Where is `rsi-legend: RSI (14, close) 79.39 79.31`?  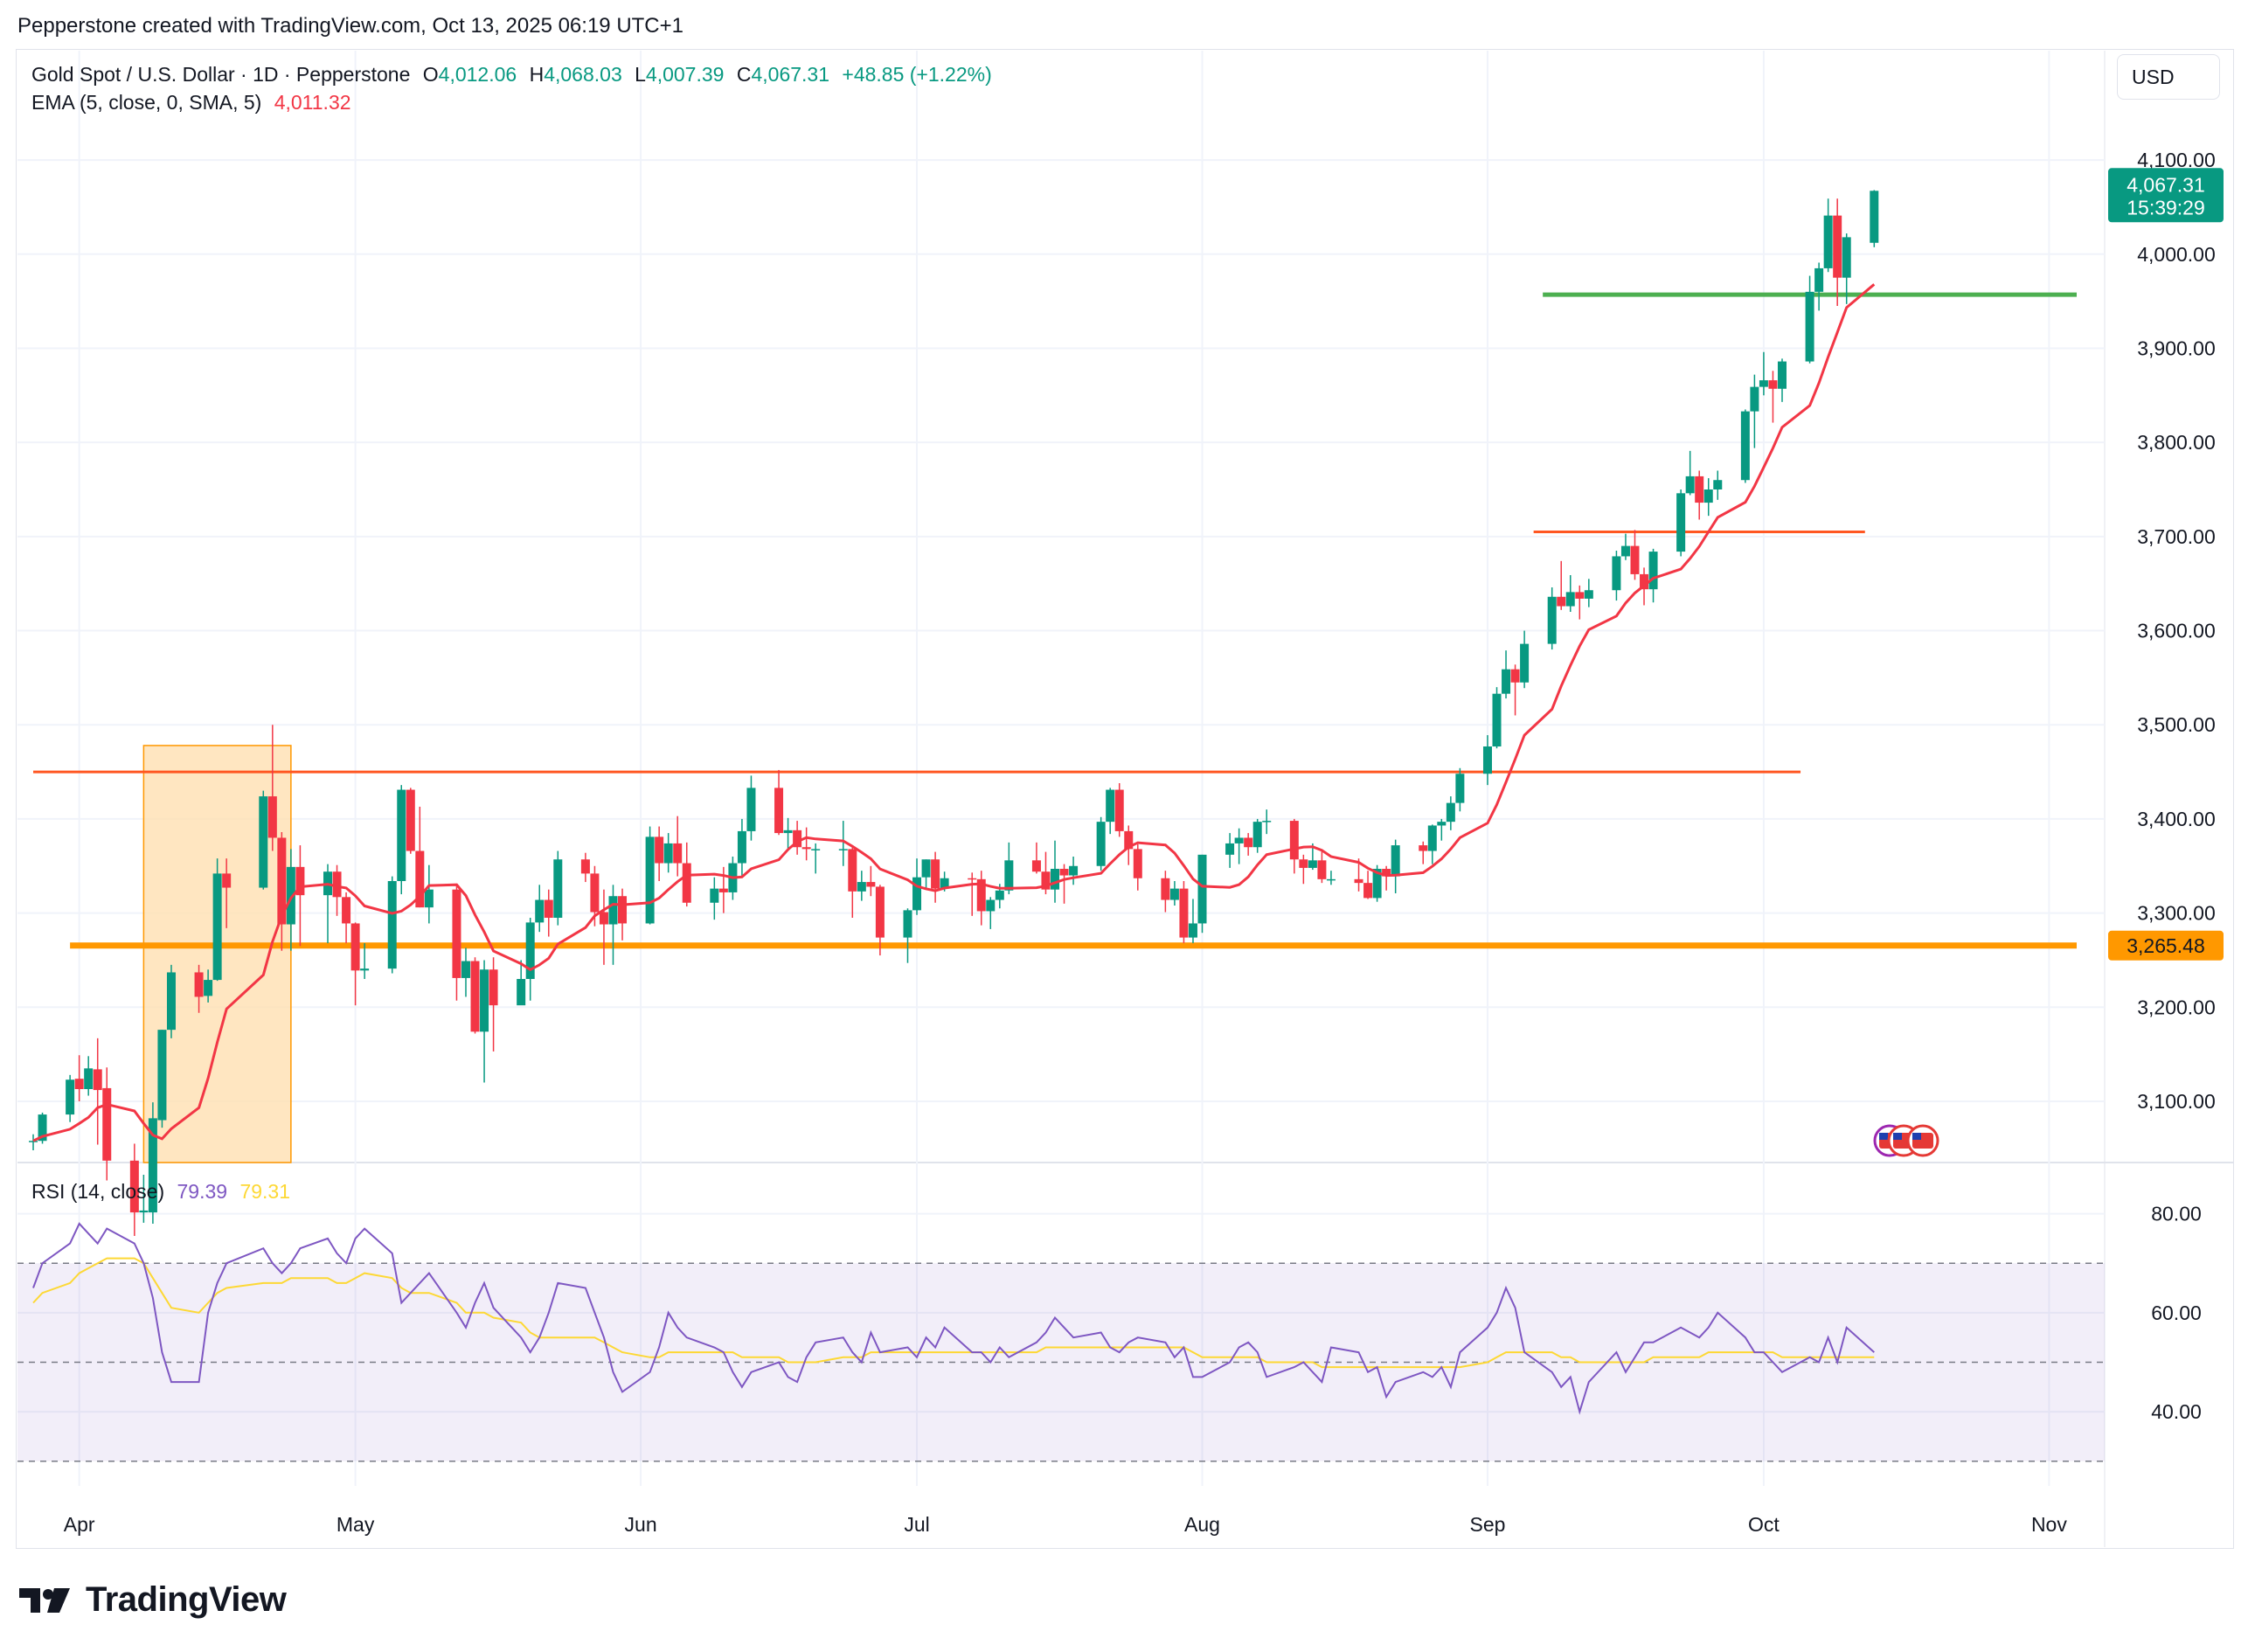
rsi-legend: RSI (14, close) 79.39 79.31 is located at coordinates (164, 1192).